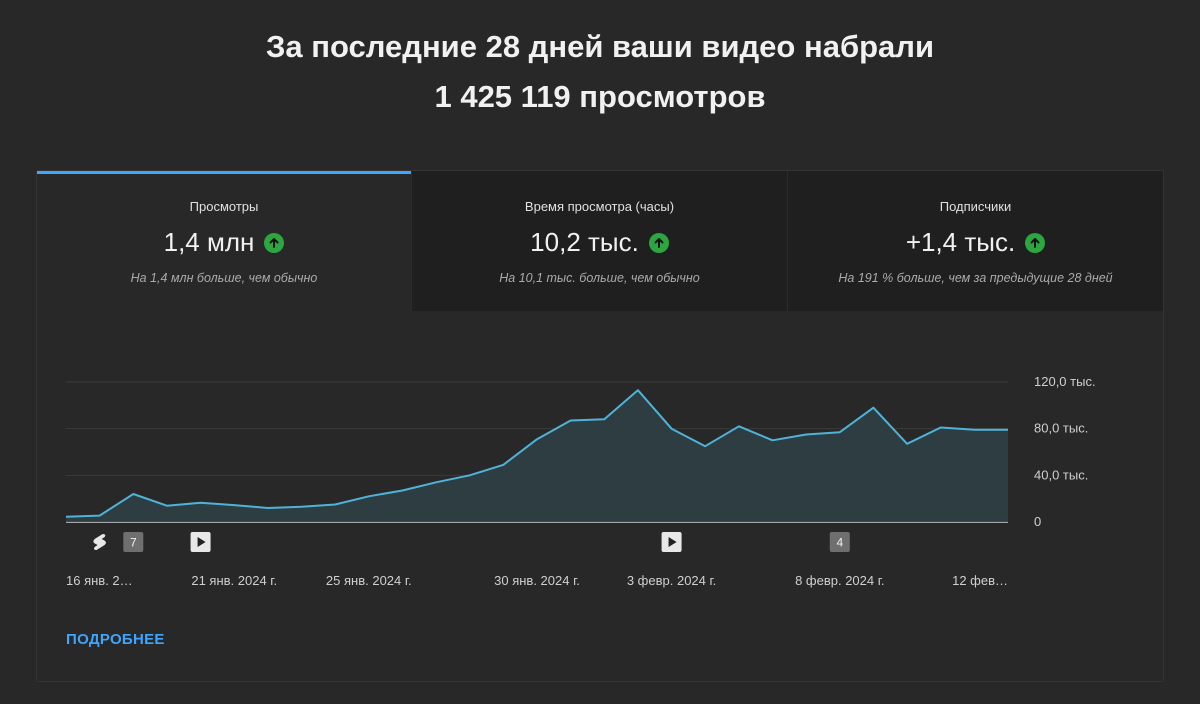 This screenshot has width=1200, height=704. Describe the element at coordinates (600, 96) in the screenshot. I see `headline-total-views: 1 425 119 просмотров` at that location.